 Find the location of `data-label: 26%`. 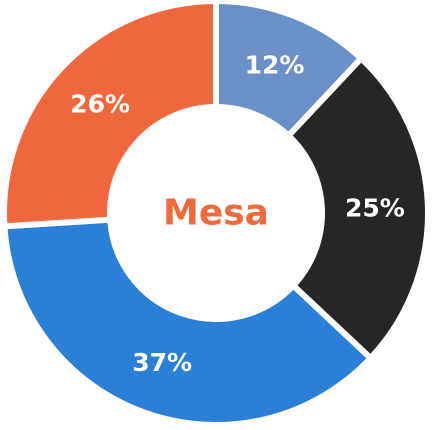

data-label: 26% is located at coordinates (100, 104).